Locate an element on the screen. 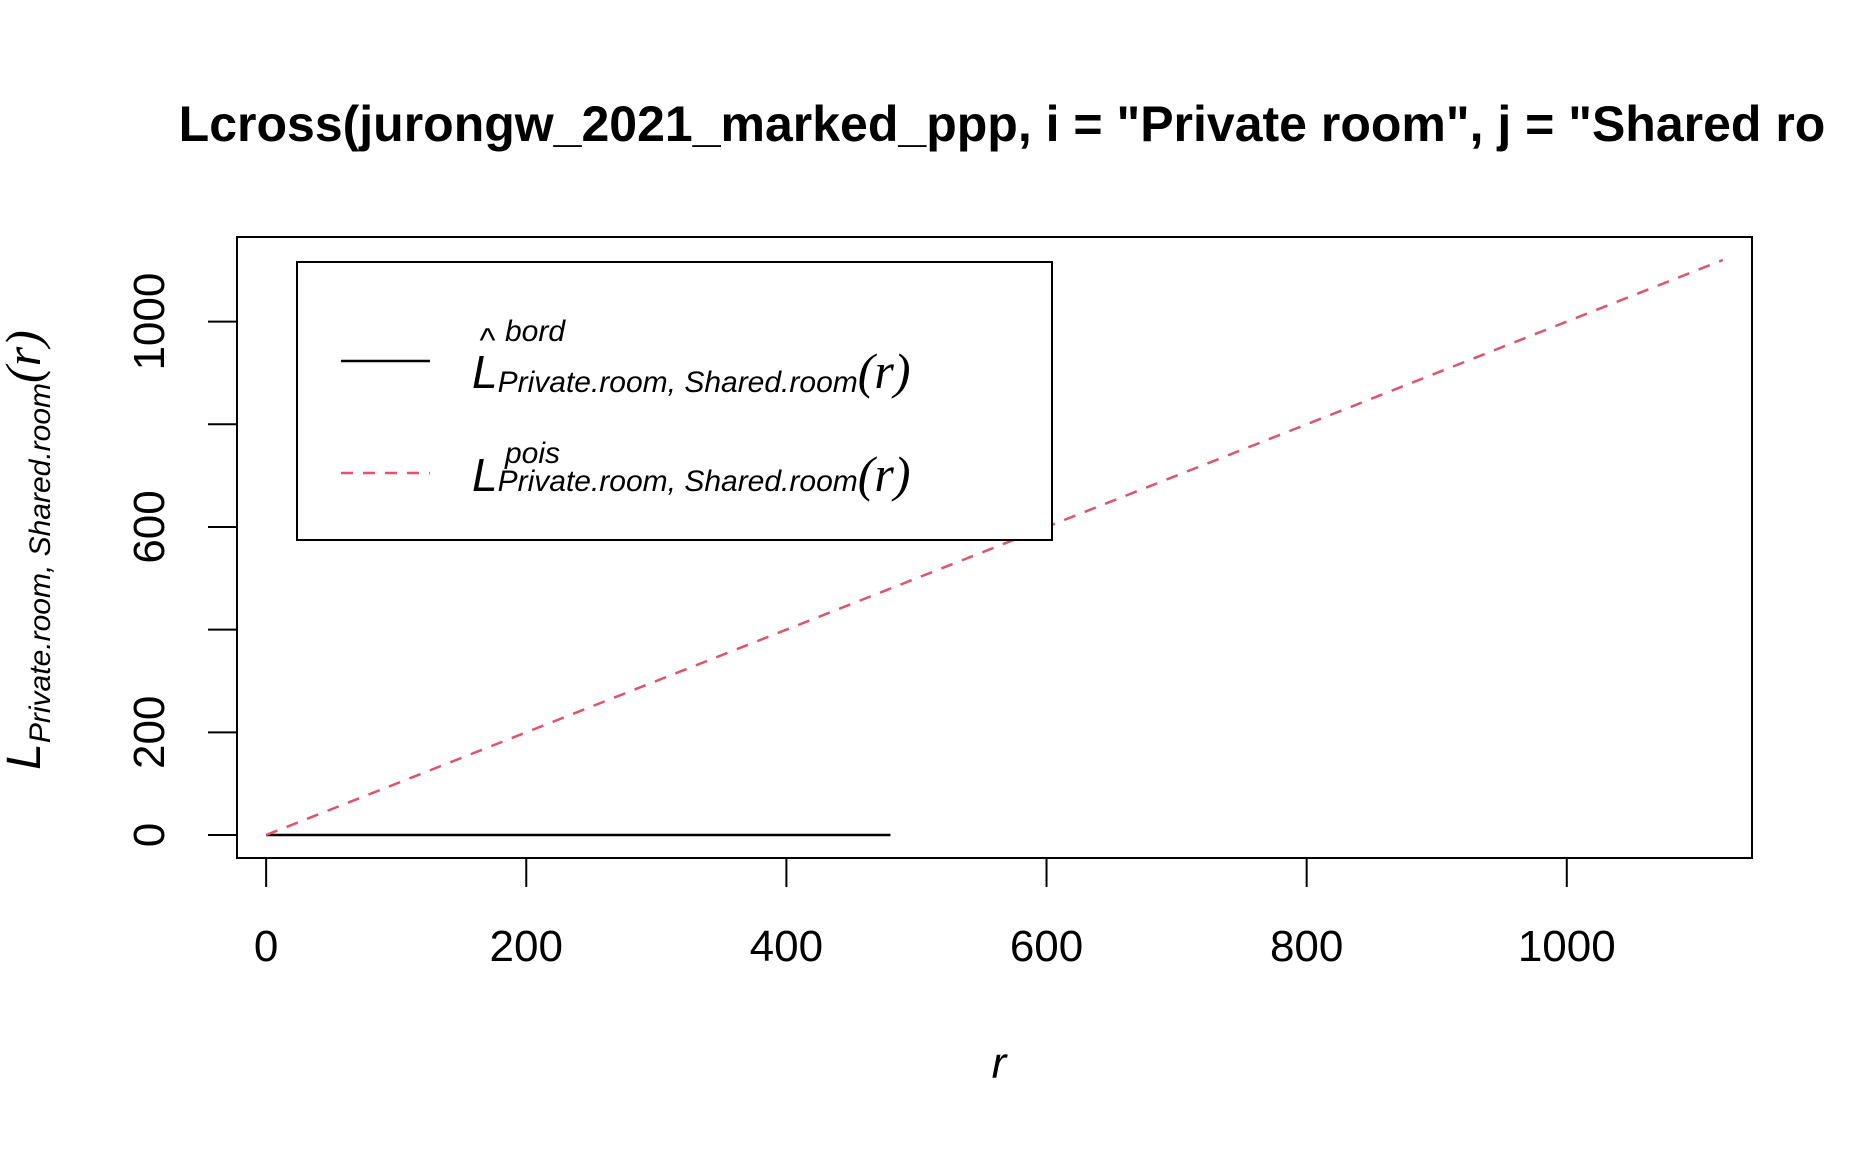  legend-label-bord: LPrivate.room, Shared.room(r) is located at coordinates (691, 371).